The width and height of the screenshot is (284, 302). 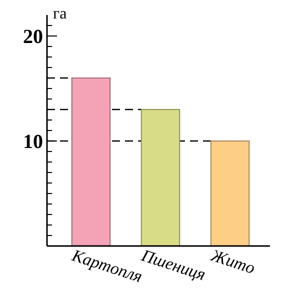 I want to click on x-tick-label: Жито, so click(x=233, y=261).